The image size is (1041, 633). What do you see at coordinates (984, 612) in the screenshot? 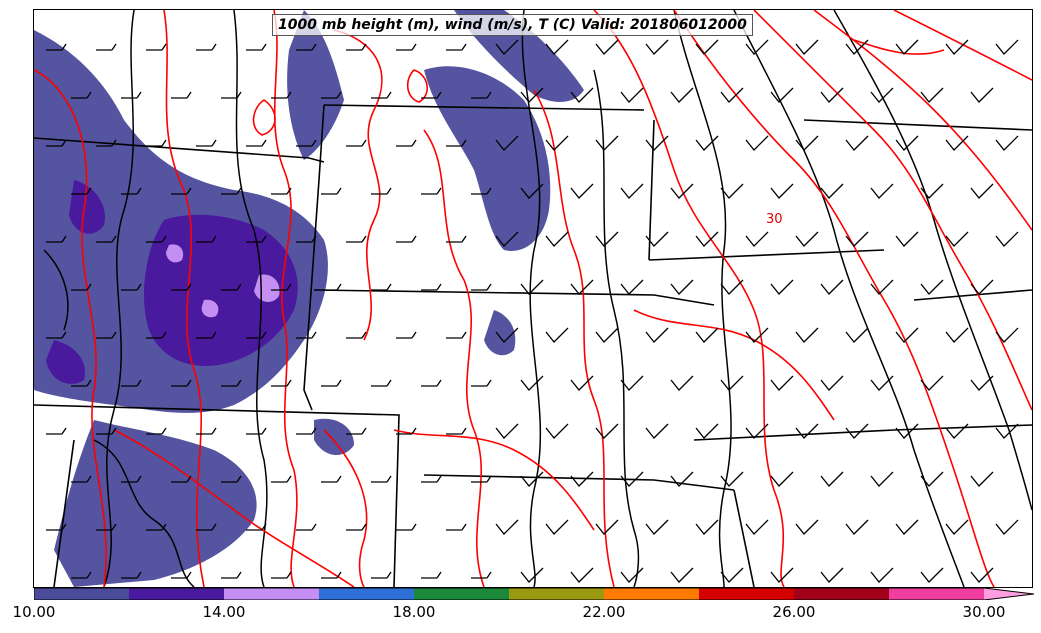
I see `colorbar-tick-label: 30.00` at bounding box center [984, 612].